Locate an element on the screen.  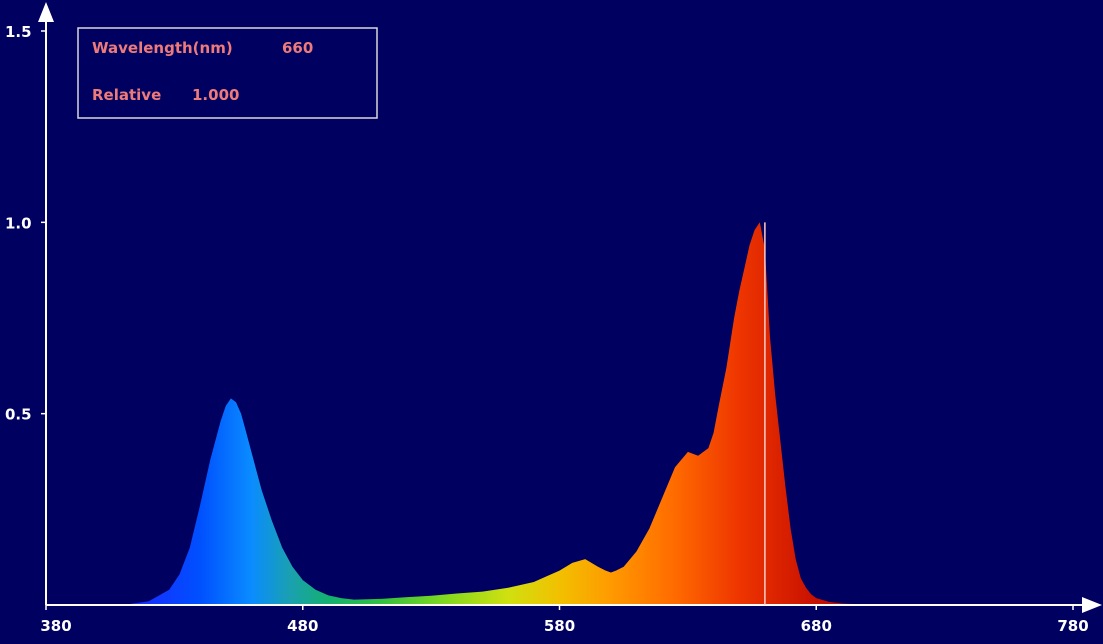
x-tick-label: 580 is located at coordinates (559, 626).